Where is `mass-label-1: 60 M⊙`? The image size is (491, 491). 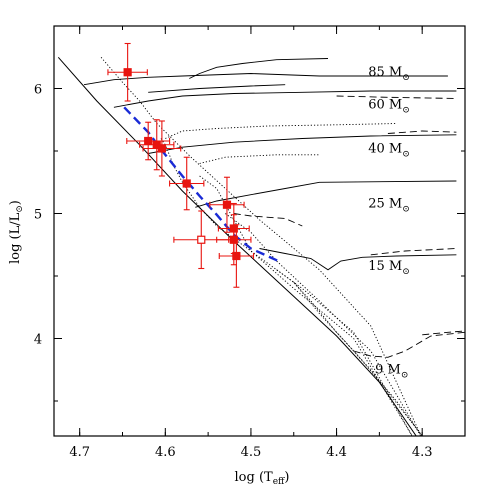
mass-label-1: 60 M⊙ is located at coordinates (389, 107).